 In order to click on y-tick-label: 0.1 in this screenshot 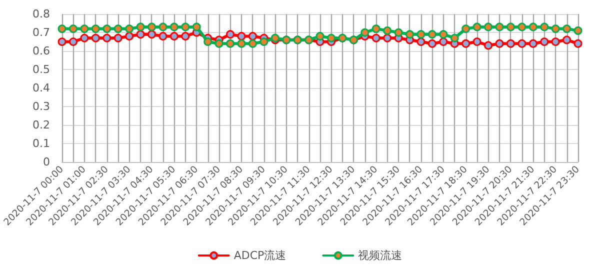, I will do `click(41, 143)`.